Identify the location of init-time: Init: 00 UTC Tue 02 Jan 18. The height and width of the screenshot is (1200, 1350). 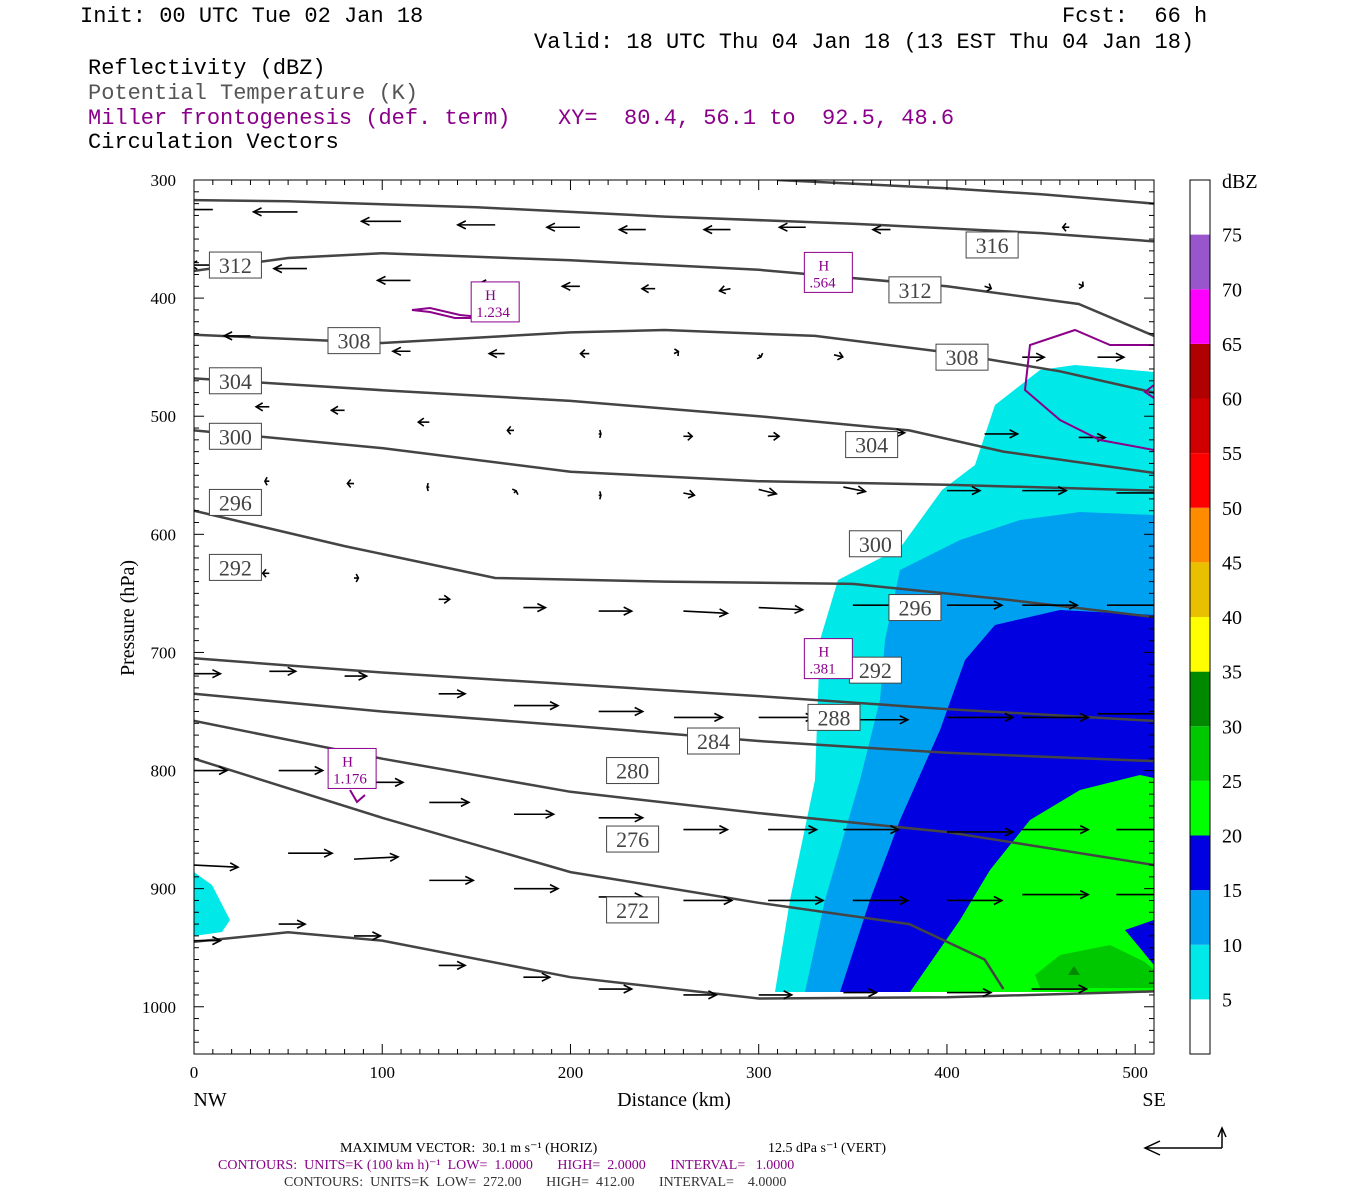
(252, 16).